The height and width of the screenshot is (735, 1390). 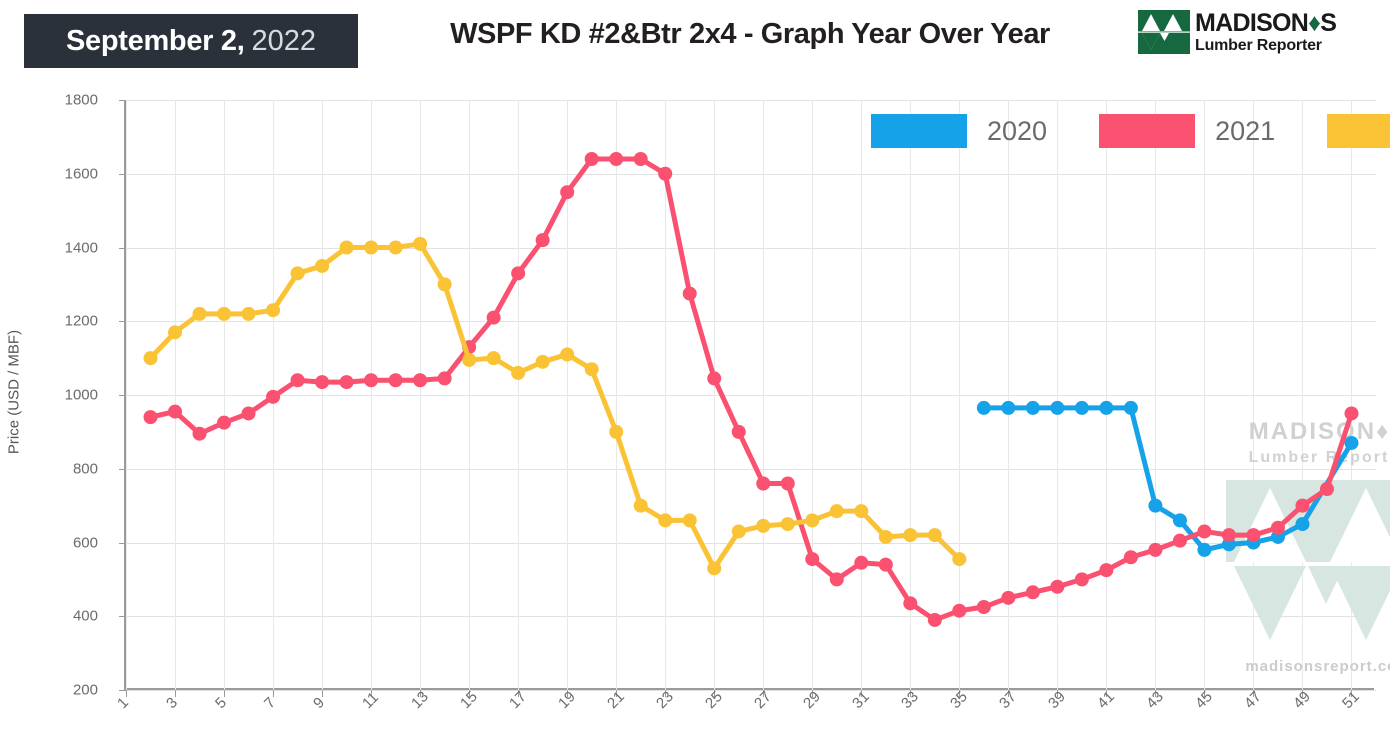 What do you see at coordinates (1358, 131) in the screenshot?
I see `legend-item-2022: 2022` at bounding box center [1358, 131].